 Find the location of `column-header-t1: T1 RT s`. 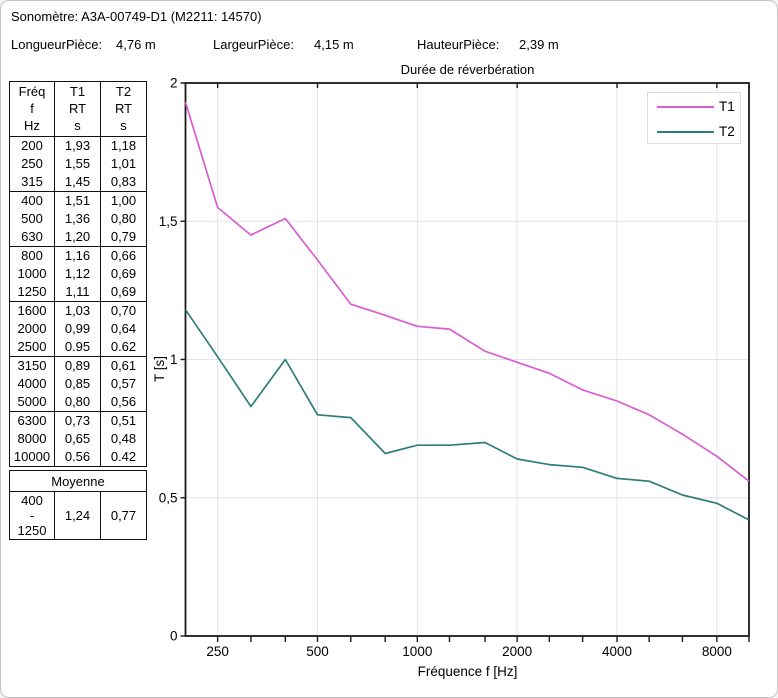

column-header-t1: T1 RT s is located at coordinates (77, 109).